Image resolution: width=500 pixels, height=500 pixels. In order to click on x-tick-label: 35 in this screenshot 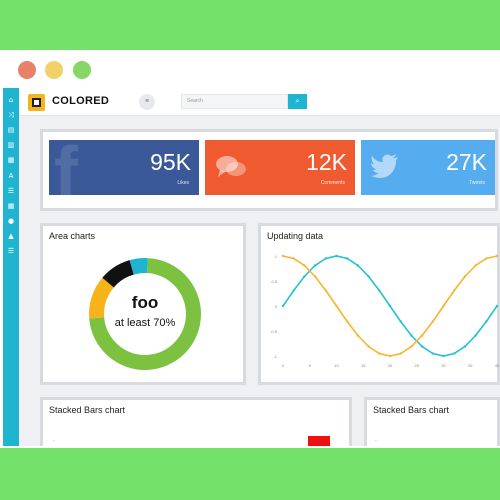, I will do `click(470, 365)`.